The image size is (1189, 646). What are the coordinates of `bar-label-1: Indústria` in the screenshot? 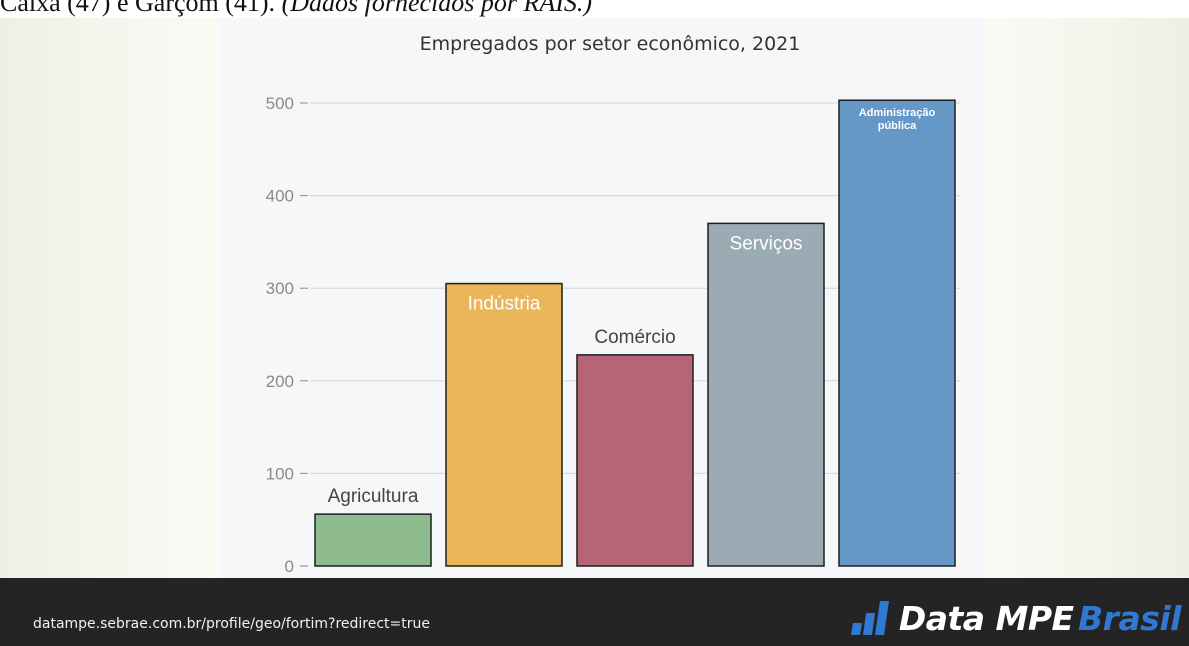 It's located at (504, 304).